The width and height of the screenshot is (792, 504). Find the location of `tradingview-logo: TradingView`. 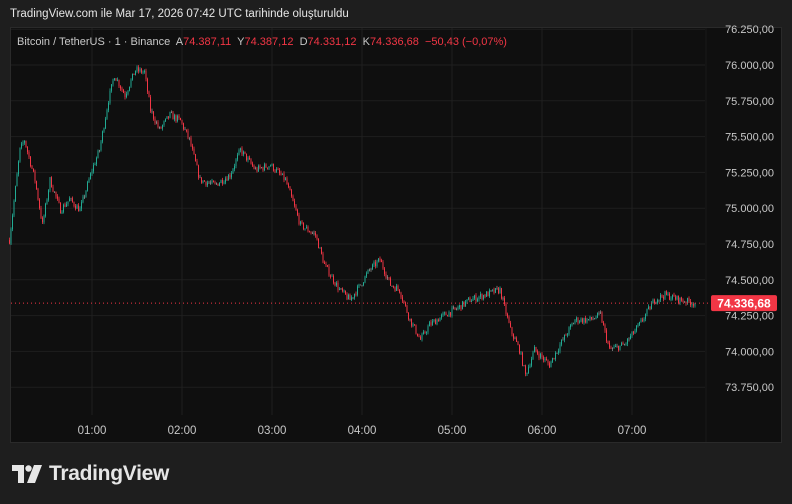

tradingview-logo: TradingView is located at coordinates (90, 474).